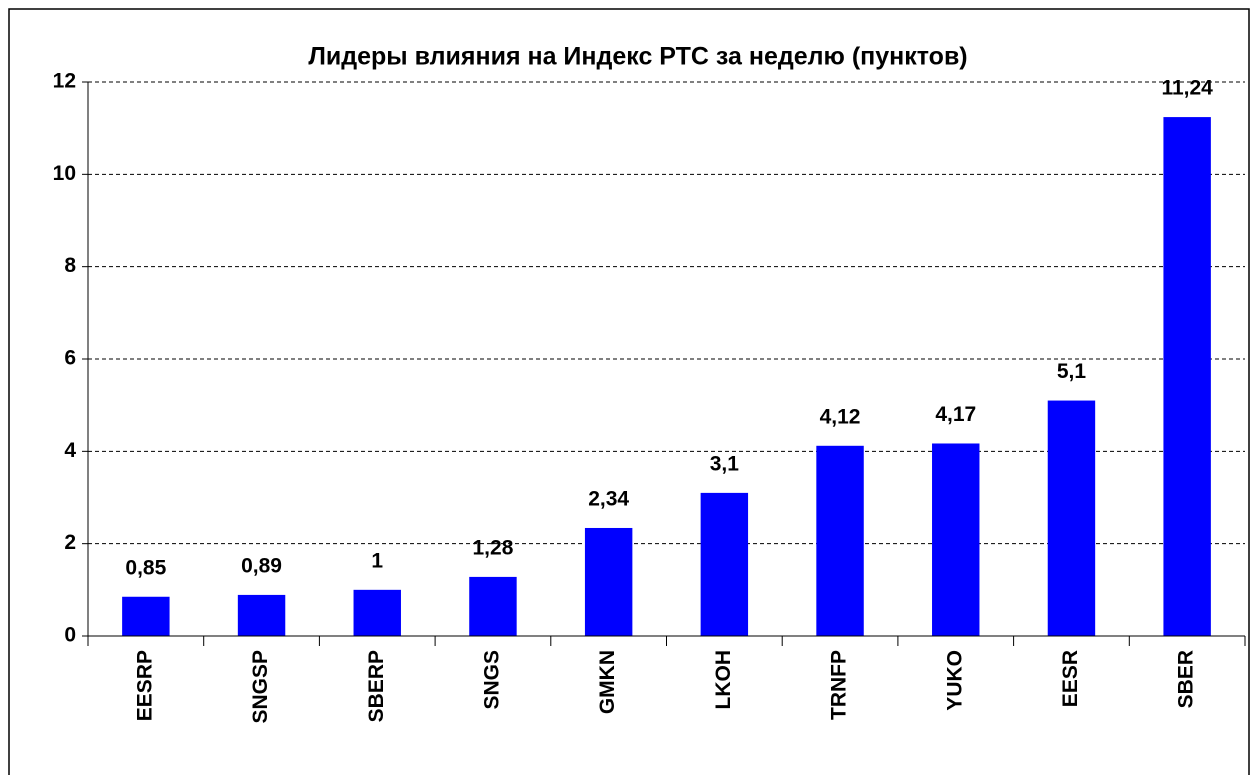 This screenshot has height=775, width=1258. What do you see at coordinates (493, 547) in the screenshot?
I see `data-label: 1,28` at bounding box center [493, 547].